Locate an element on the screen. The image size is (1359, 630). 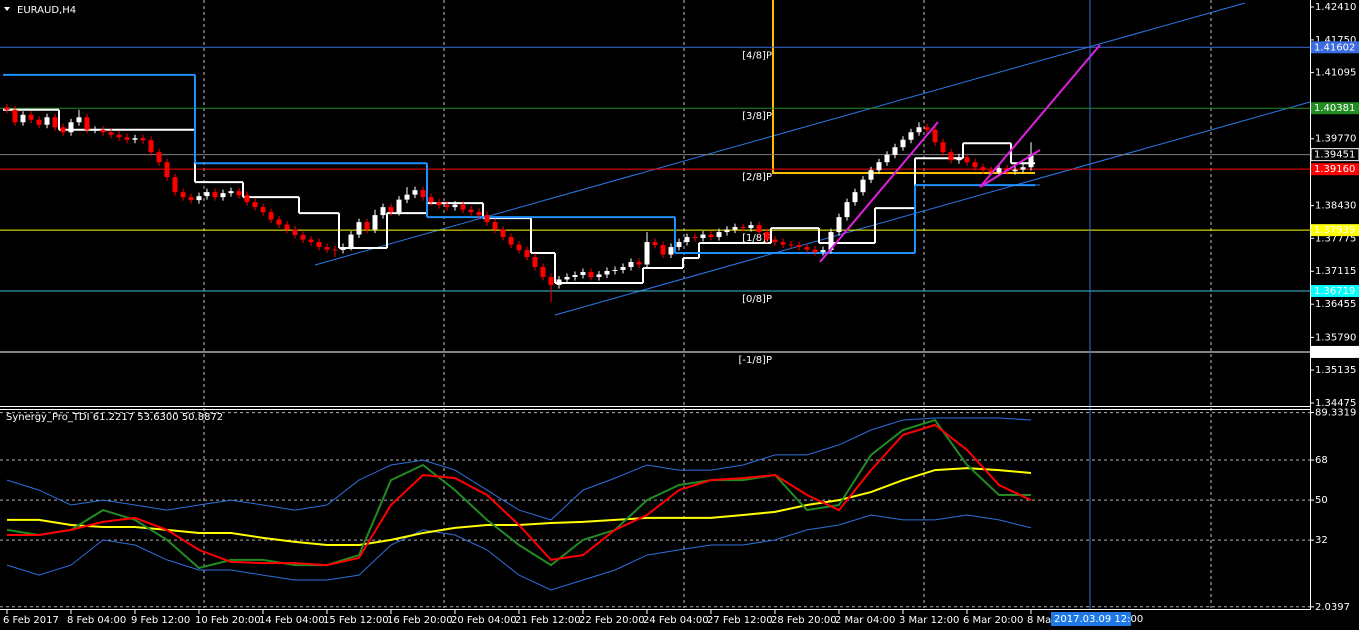
x-tick-label: 15 Feb 12:00 is located at coordinates (356, 620).